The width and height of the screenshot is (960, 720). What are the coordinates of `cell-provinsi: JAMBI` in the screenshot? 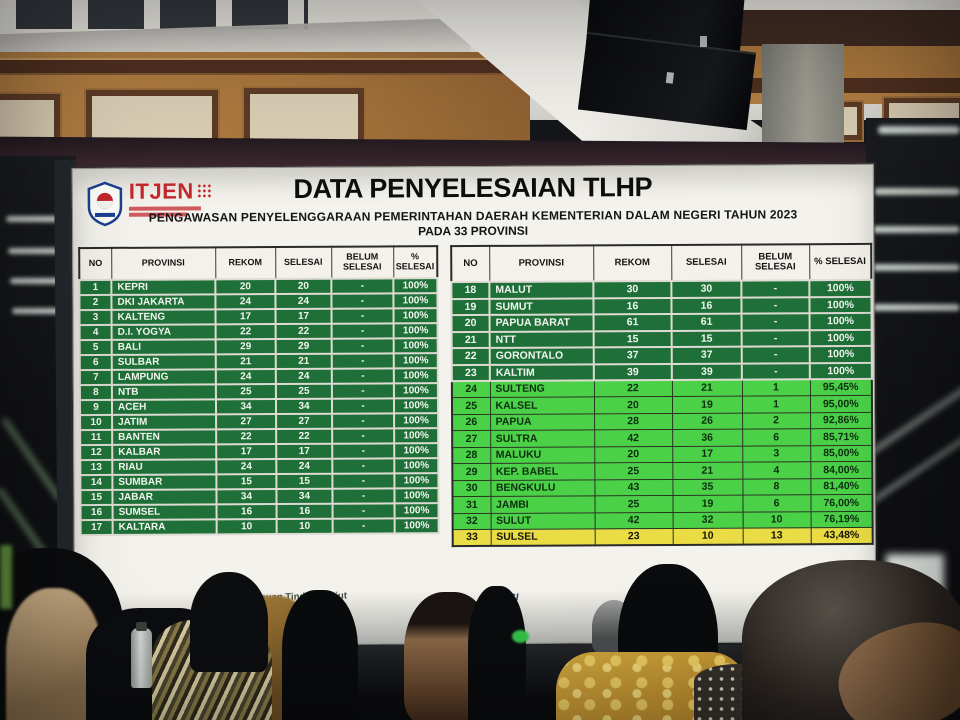 It's located at (542, 504).